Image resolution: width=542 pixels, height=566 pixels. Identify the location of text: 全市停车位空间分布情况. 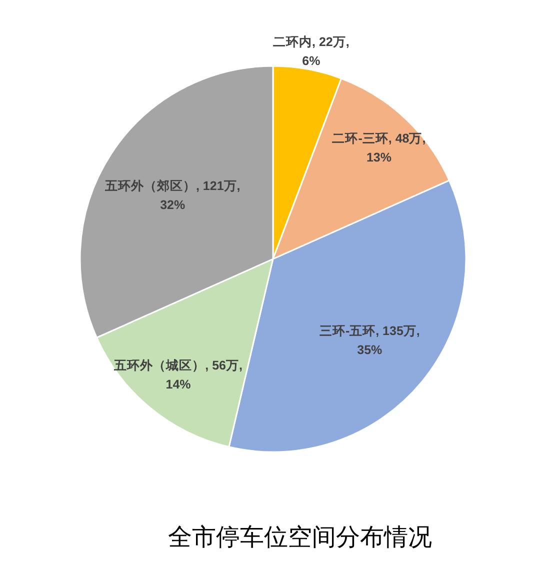
(300, 537).